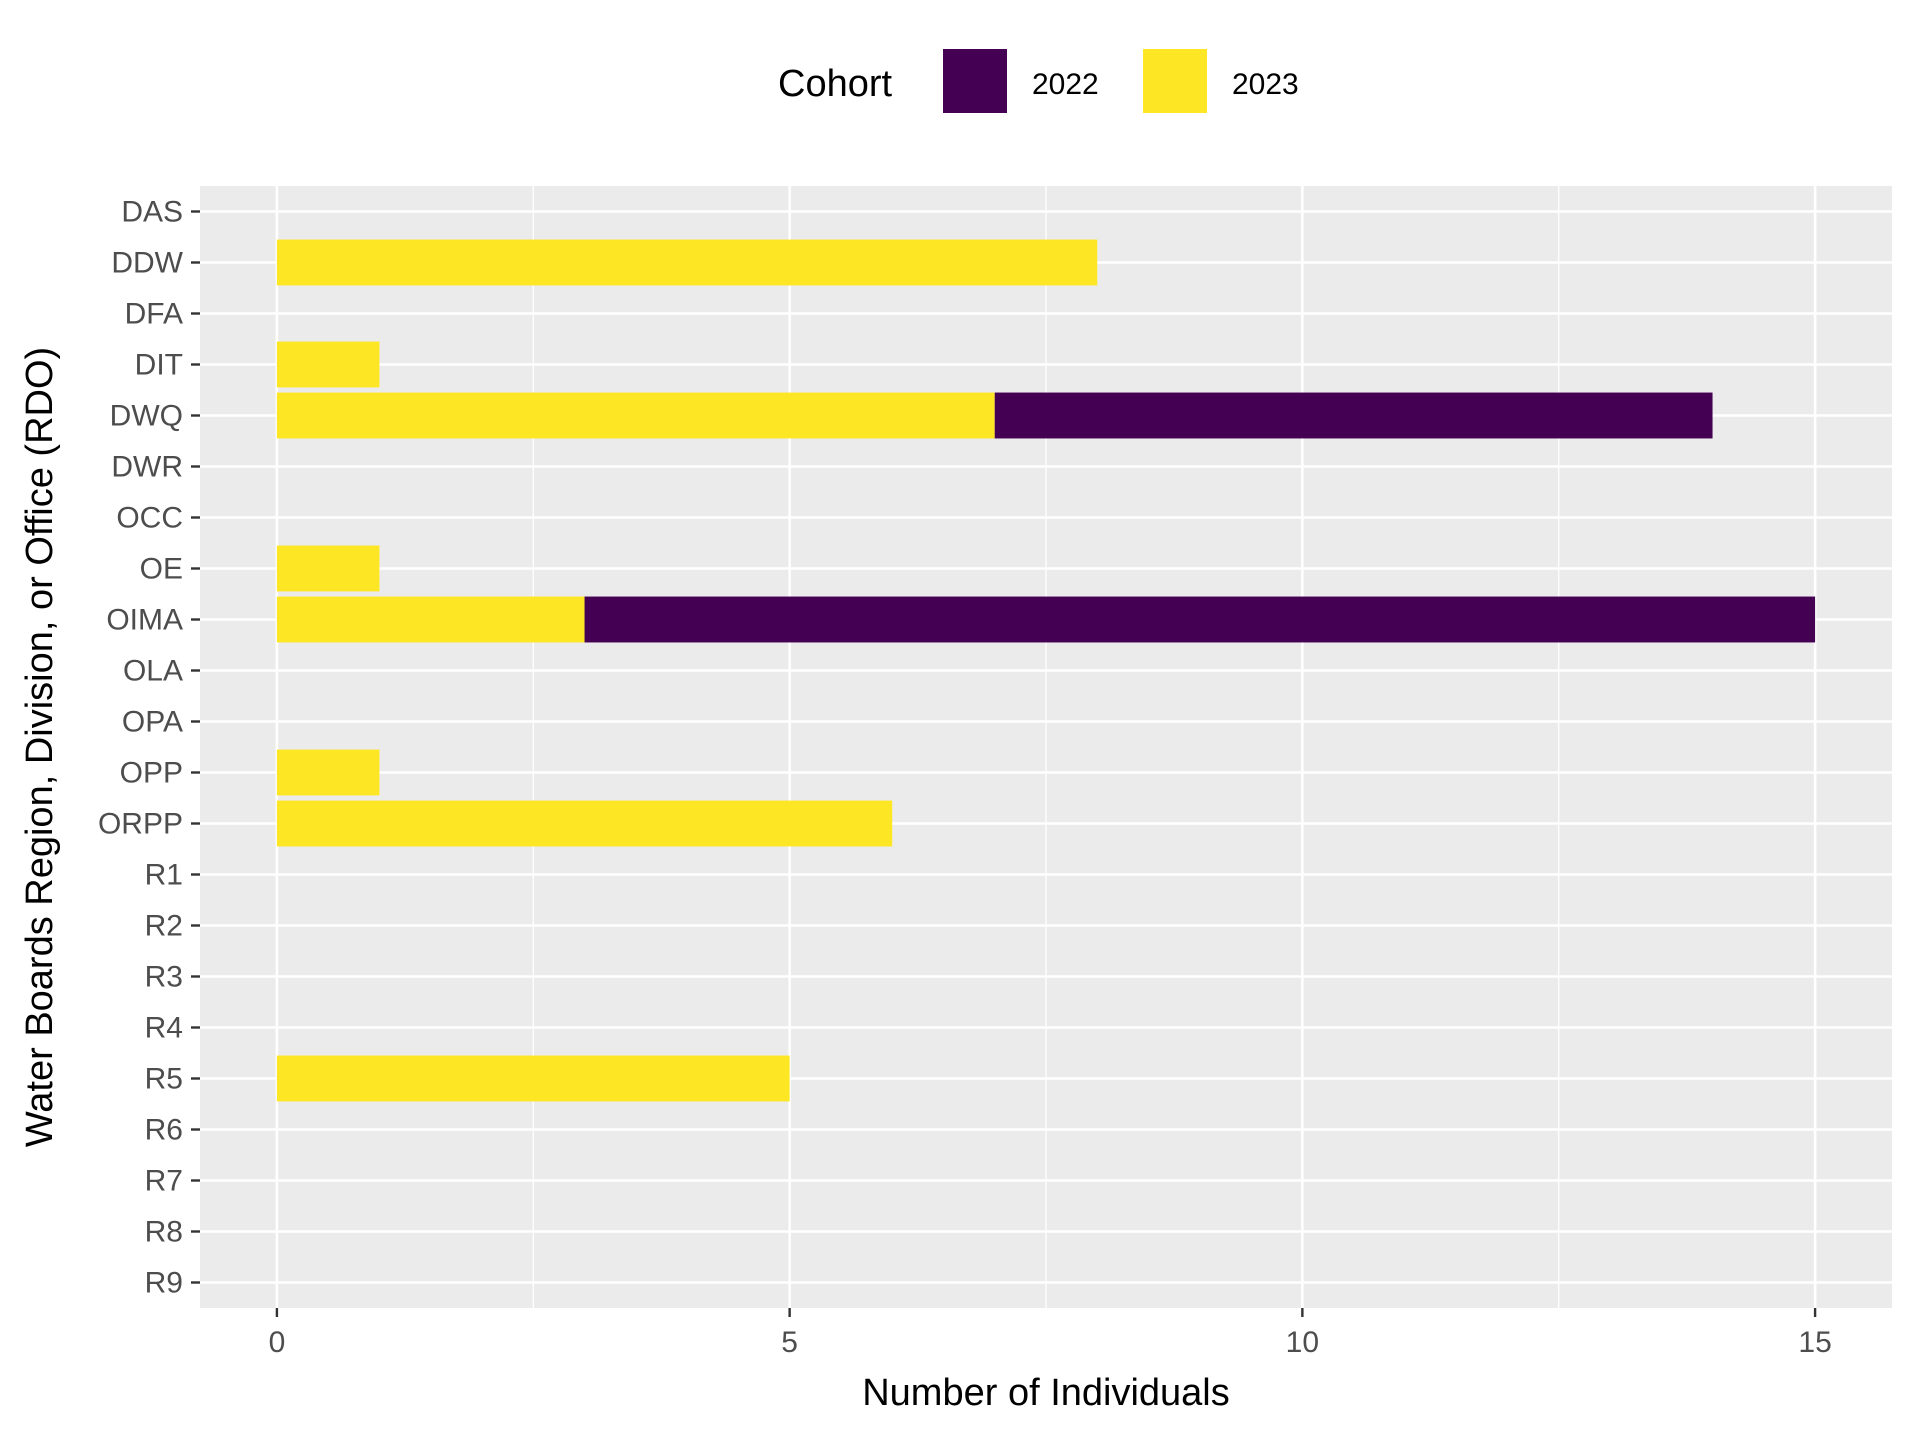 The height and width of the screenshot is (1431, 1908). What do you see at coordinates (1175, 81) in the screenshot?
I see `legend-key-2023` at bounding box center [1175, 81].